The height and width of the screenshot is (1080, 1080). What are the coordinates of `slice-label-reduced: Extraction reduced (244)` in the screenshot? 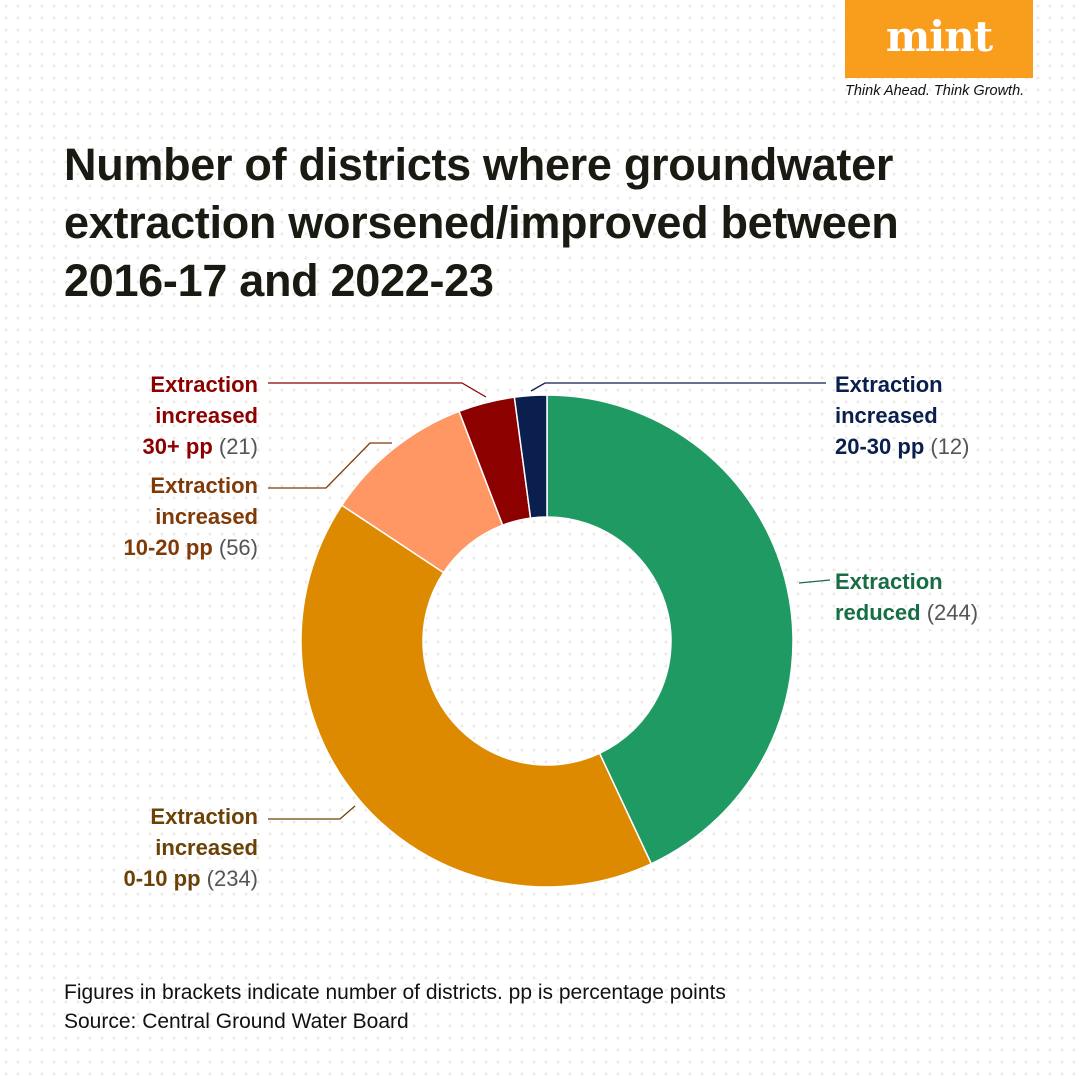 It's located at (906, 597).